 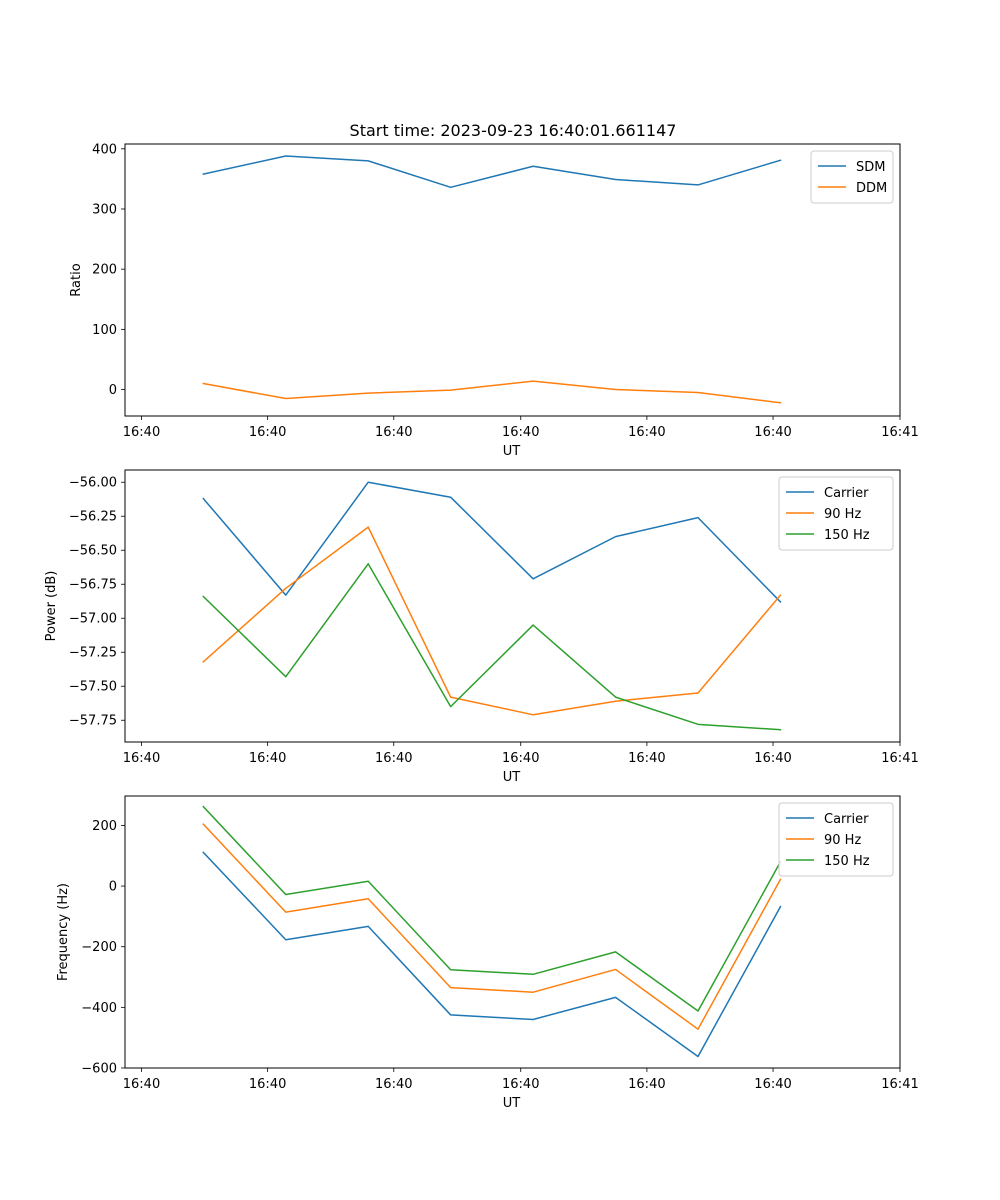 What do you see at coordinates (99, 1069) in the screenshot?
I see `y-tick-label: −600` at bounding box center [99, 1069].